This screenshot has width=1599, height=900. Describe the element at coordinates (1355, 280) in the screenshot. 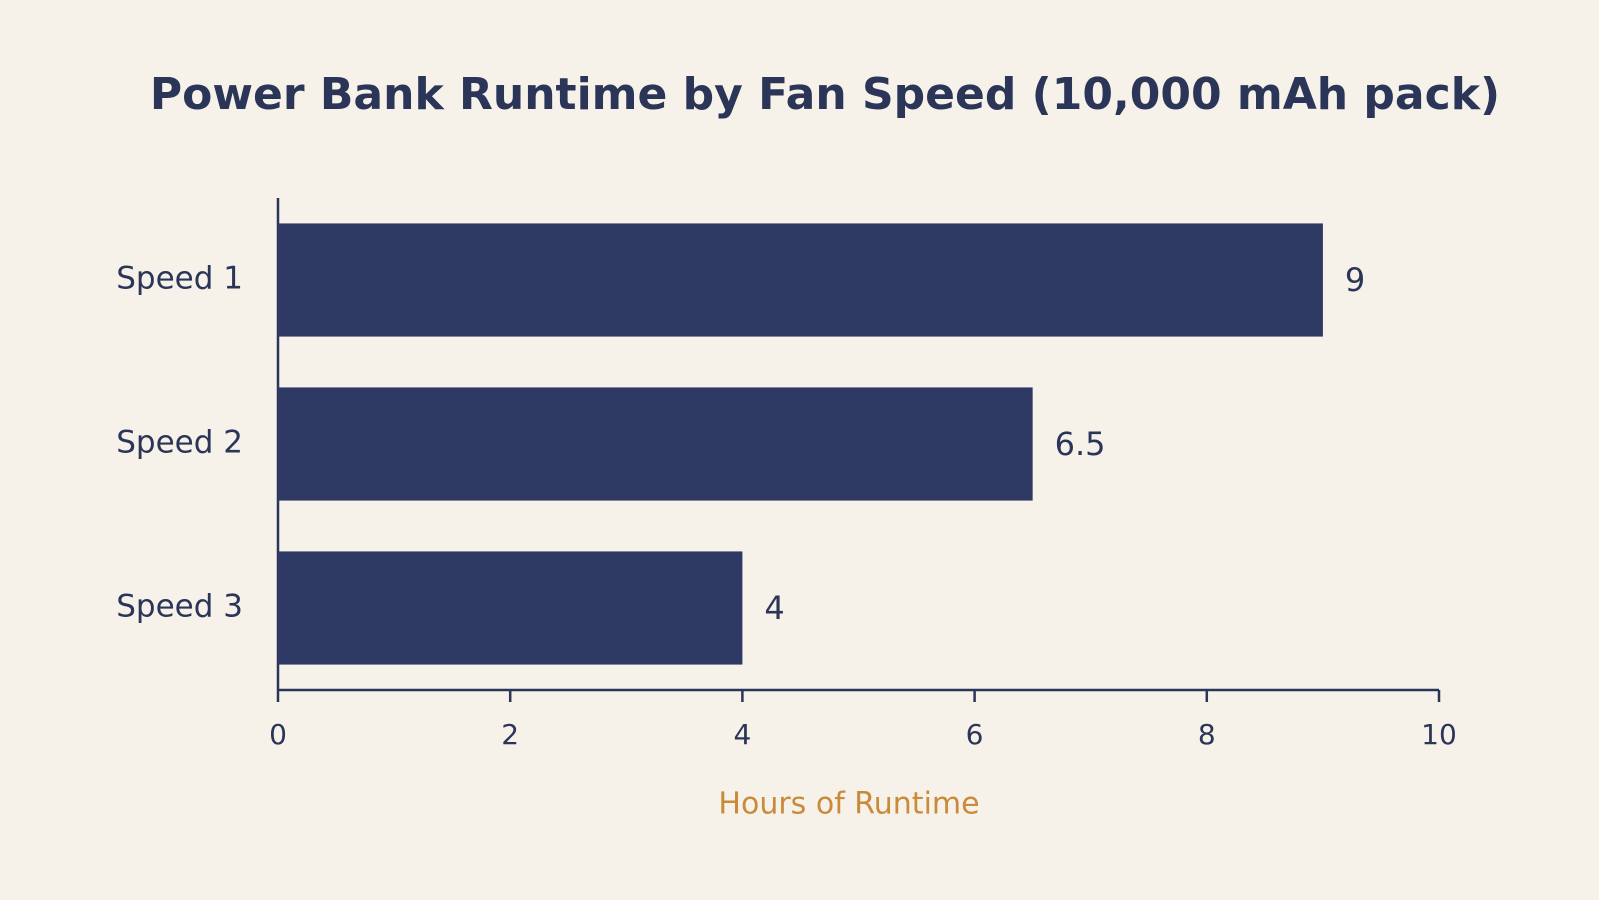

I see `value-label: 9` at that location.